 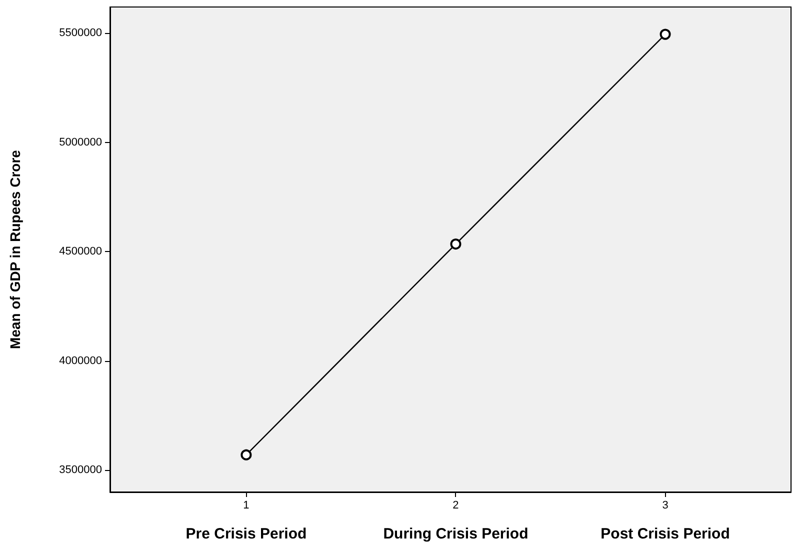 I want to click on y-tick-label: 4500000, so click(x=80, y=252).